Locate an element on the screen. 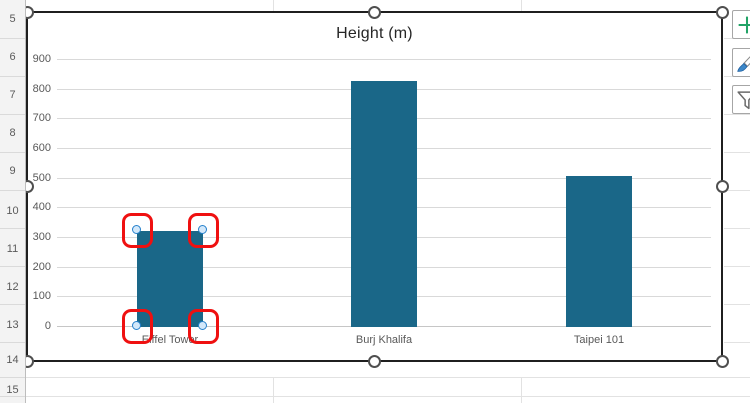 This screenshot has height=403, width=750. chart-elements-button is located at coordinates (741, 24).